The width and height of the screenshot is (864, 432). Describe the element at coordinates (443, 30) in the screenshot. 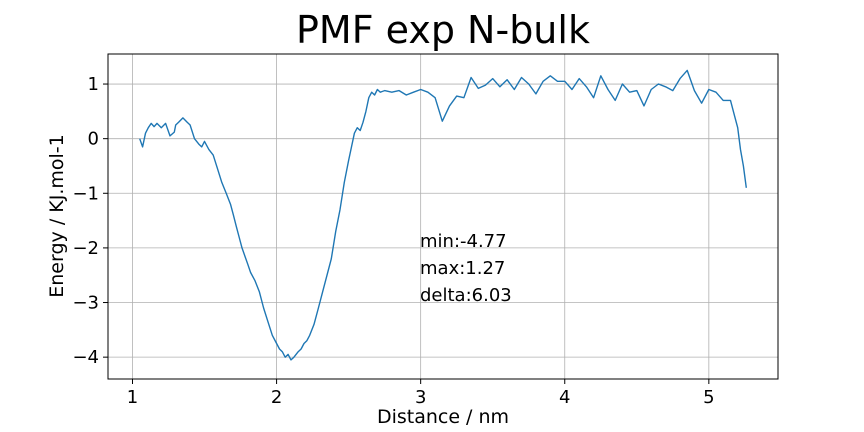

I see `chart-title: PMF exp N-bulk` at that location.